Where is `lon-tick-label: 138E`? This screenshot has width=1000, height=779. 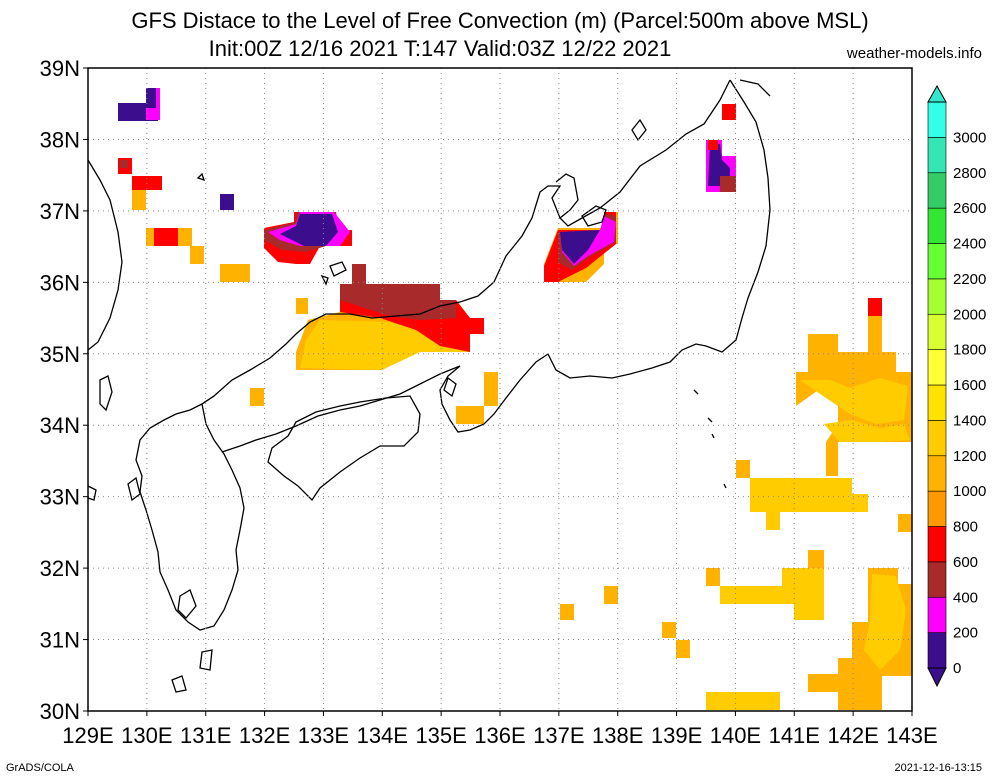
lon-tick-label: 138E is located at coordinates (617, 735).